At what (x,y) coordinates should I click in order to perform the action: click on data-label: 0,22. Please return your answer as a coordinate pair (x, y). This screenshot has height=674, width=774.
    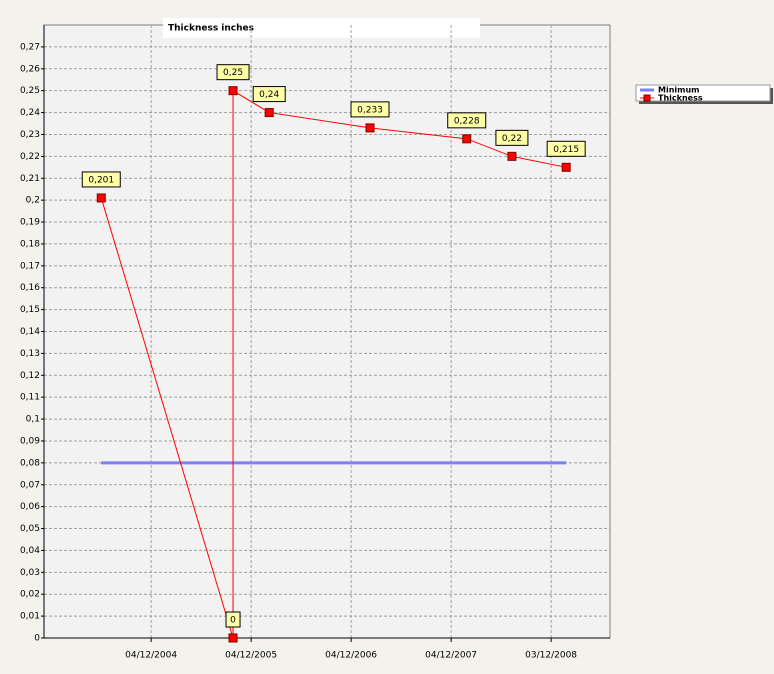
    Looking at the image, I should click on (512, 139).